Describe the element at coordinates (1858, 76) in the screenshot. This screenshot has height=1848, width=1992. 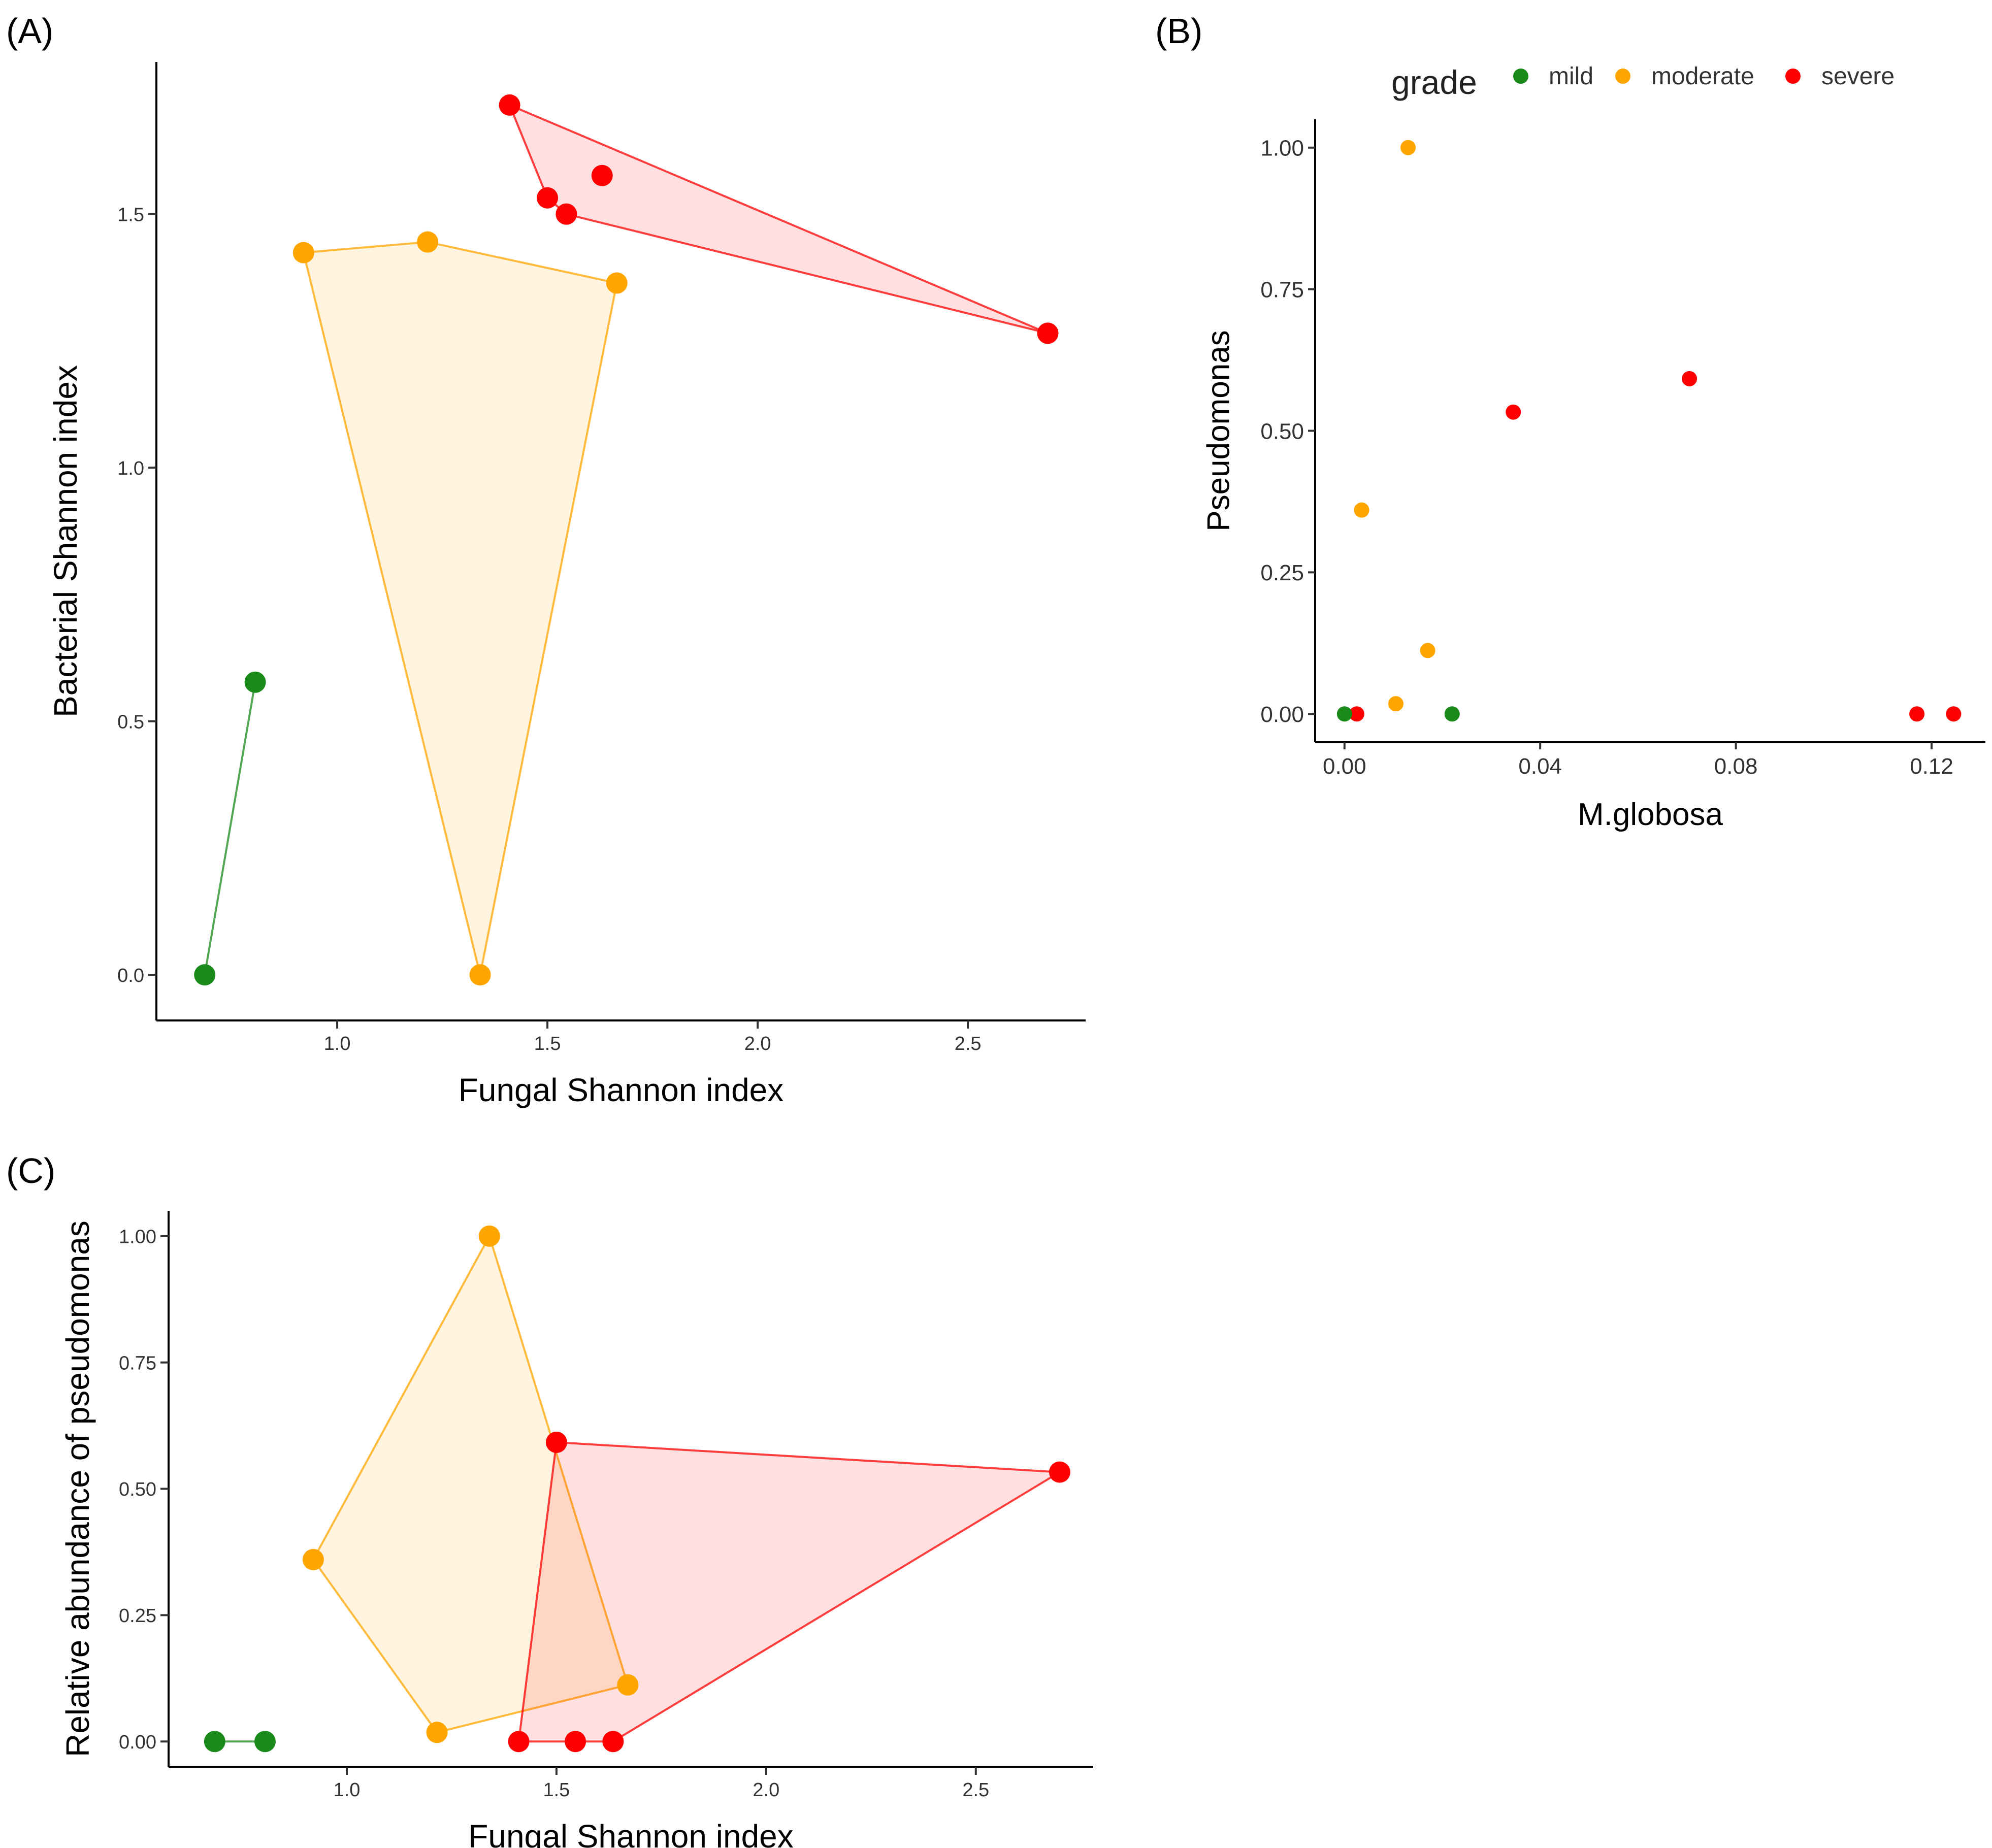
I see `legend-label-severe: severe` at that location.